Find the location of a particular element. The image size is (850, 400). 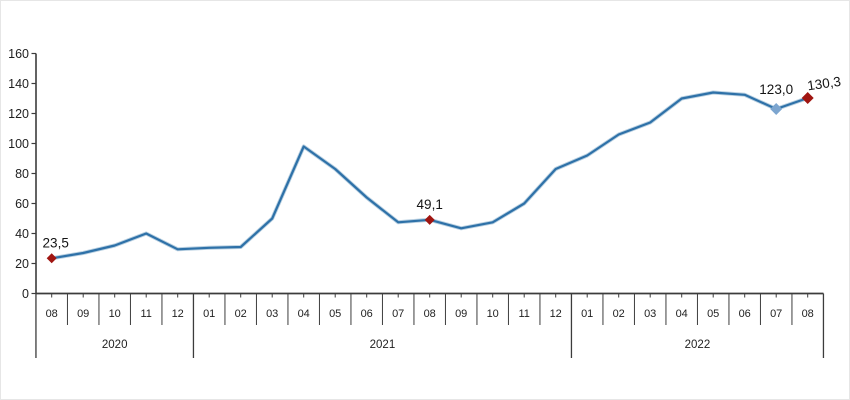

y-axis-tick-label: 40 is located at coordinates (22, 234).